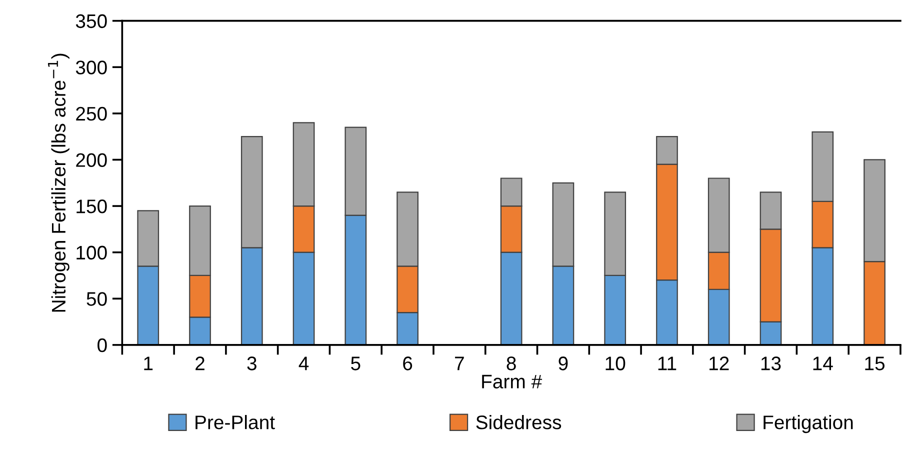 The width and height of the screenshot is (905, 463). What do you see at coordinates (519, 422) in the screenshot?
I see `legend-label: Sidedress` at bounding box center [519, 422].